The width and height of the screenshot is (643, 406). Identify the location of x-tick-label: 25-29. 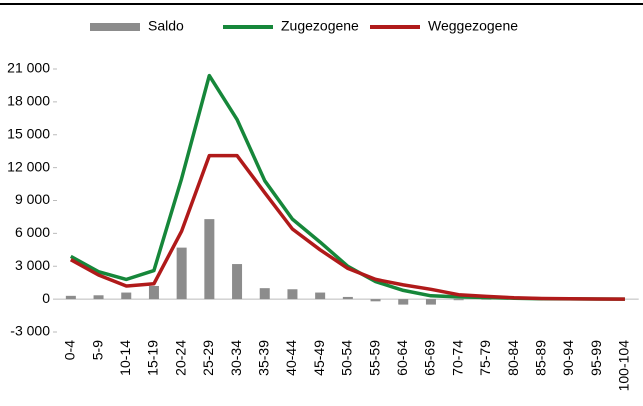
(208, 358).